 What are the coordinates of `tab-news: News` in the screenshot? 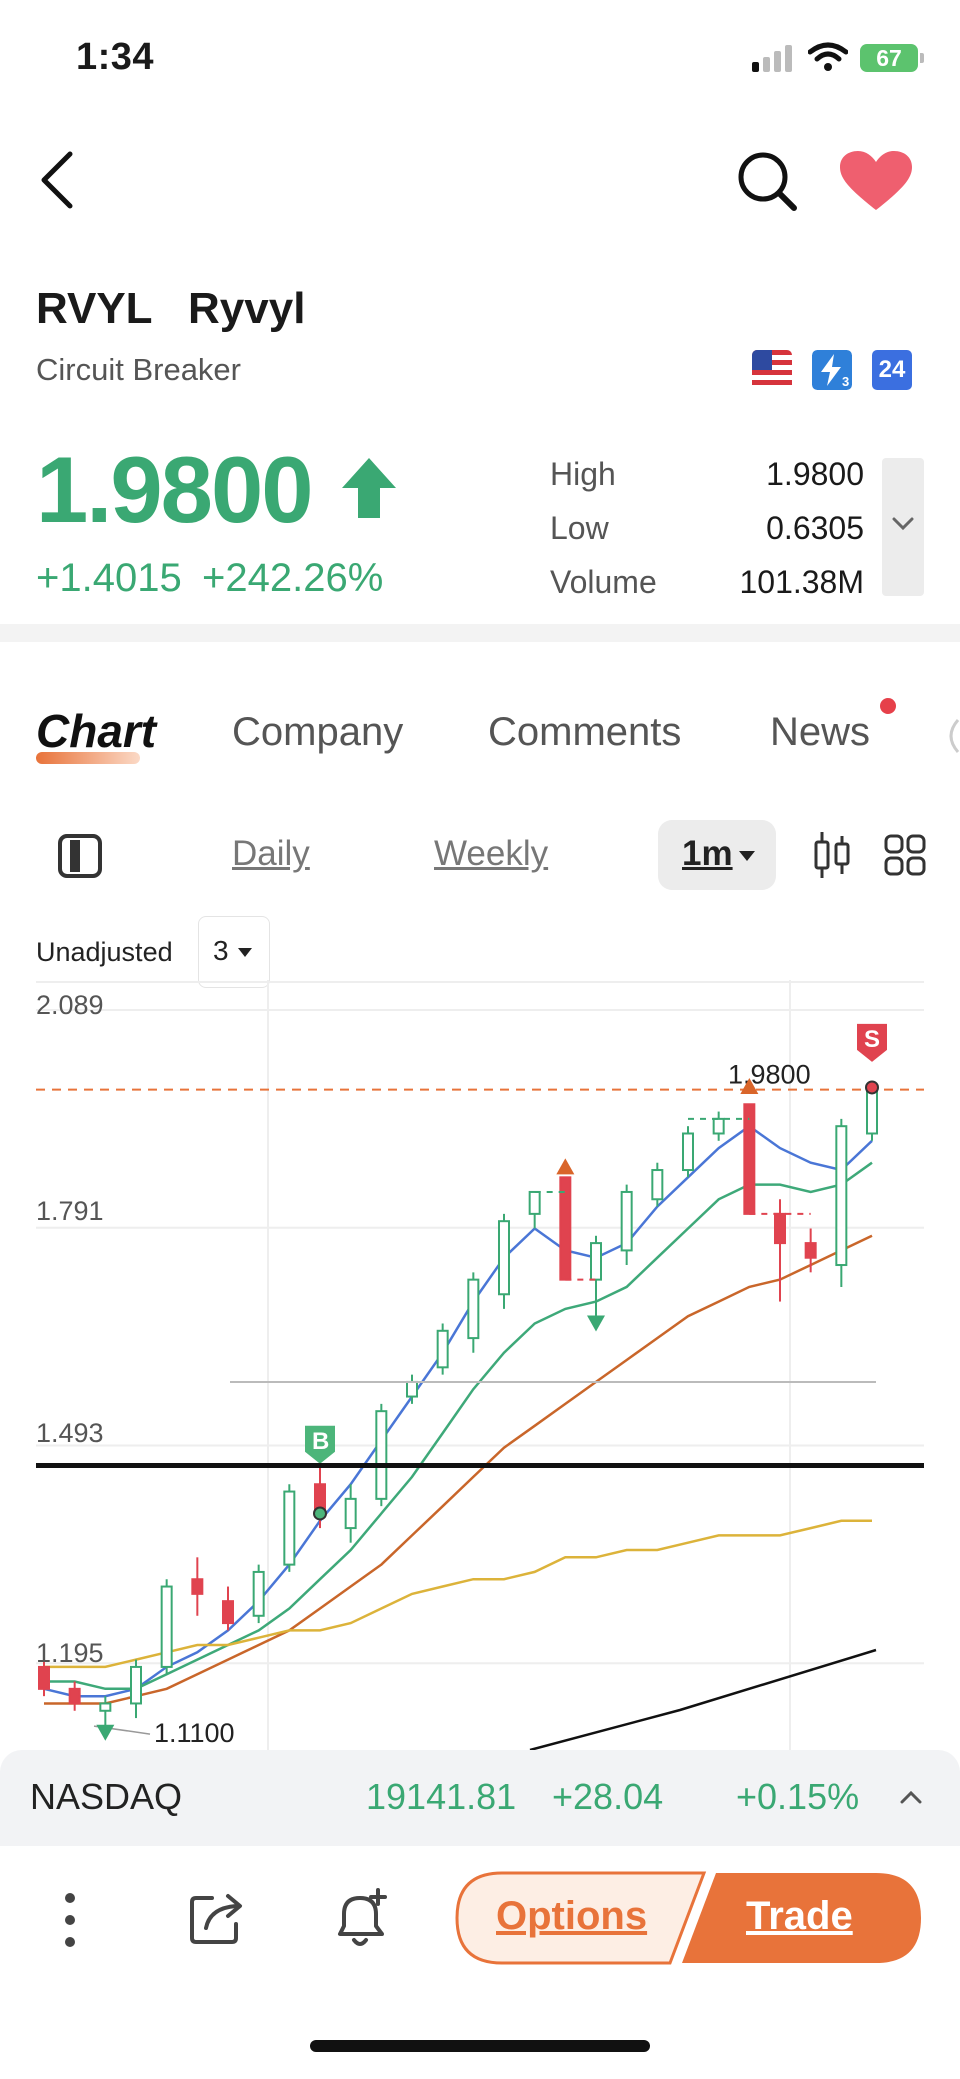 It's located at (820, 732).